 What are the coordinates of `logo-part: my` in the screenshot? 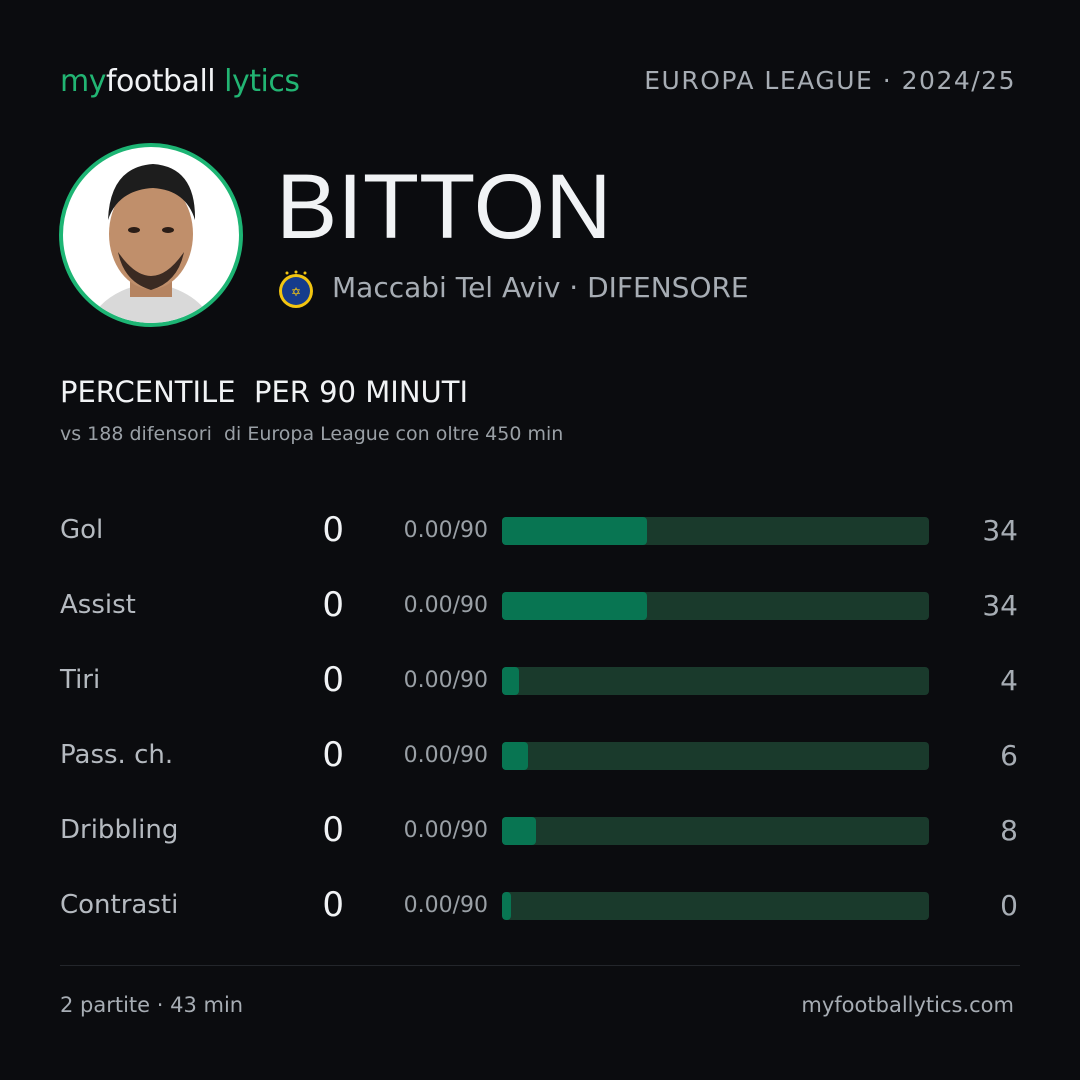 It's located at (83, 81).